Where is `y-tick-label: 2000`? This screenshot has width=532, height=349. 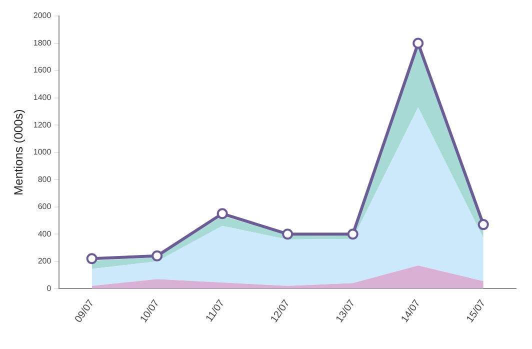
y-tick-label: 2000 is located at coordinates (42, 15).